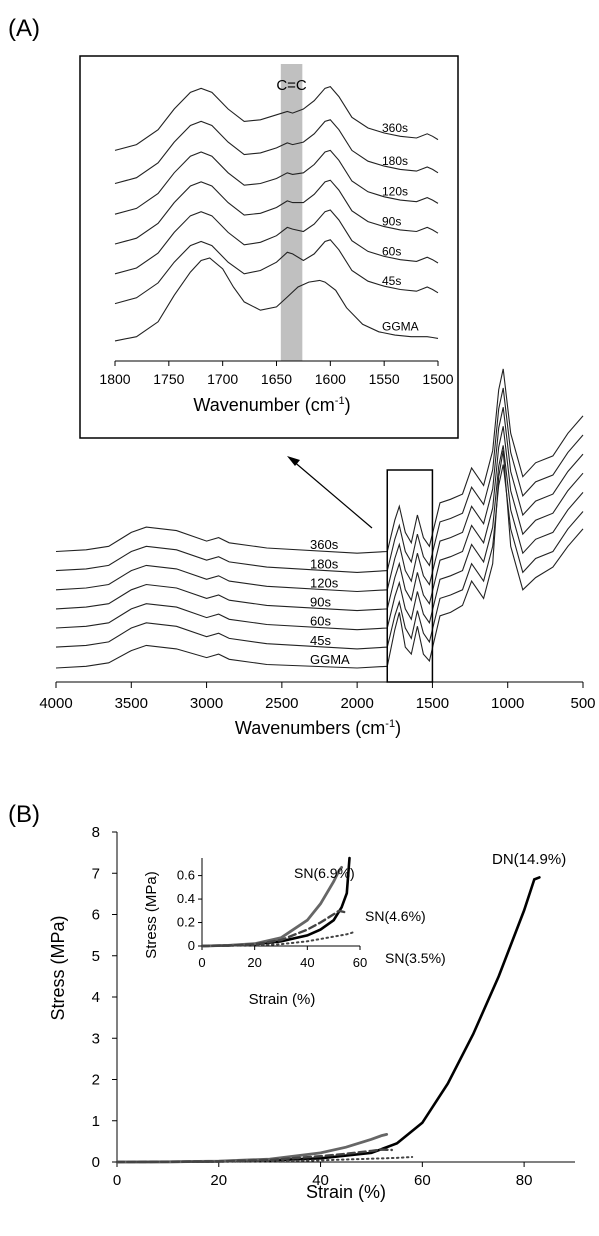  I want to click on ftir-full-series-label: 120s, so click(324, 583).